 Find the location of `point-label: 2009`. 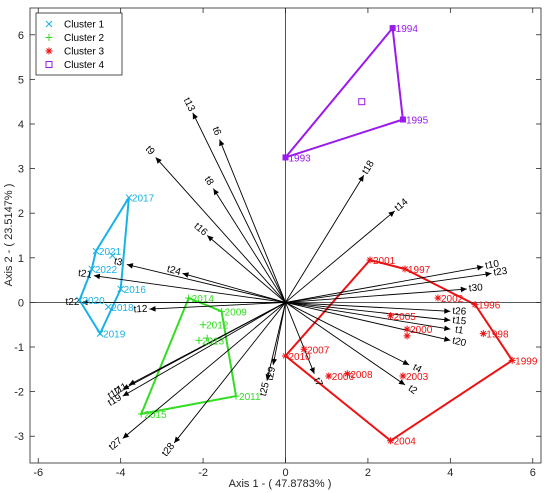

point-label: 2009 is located at coordinates (236, 312).